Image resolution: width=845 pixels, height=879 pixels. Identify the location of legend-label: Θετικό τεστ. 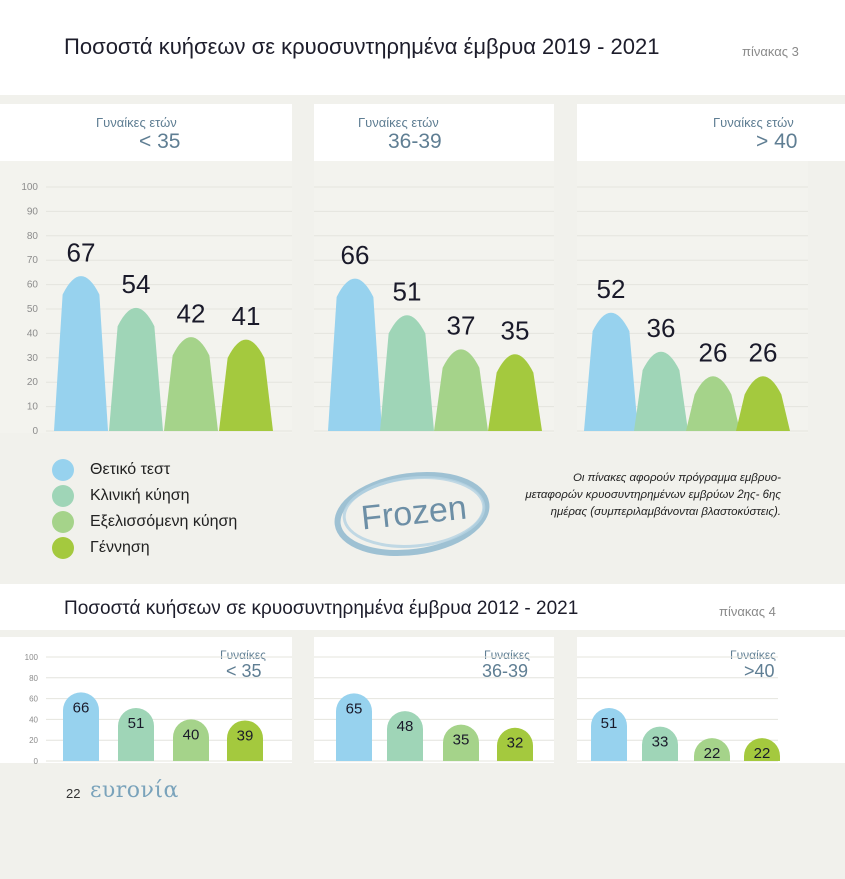
(130, 469).